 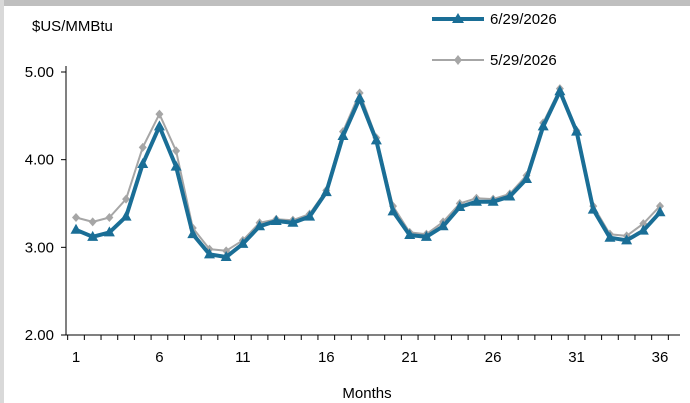 I want to click on x-tick-label: 21, so click(x=409, y=357).